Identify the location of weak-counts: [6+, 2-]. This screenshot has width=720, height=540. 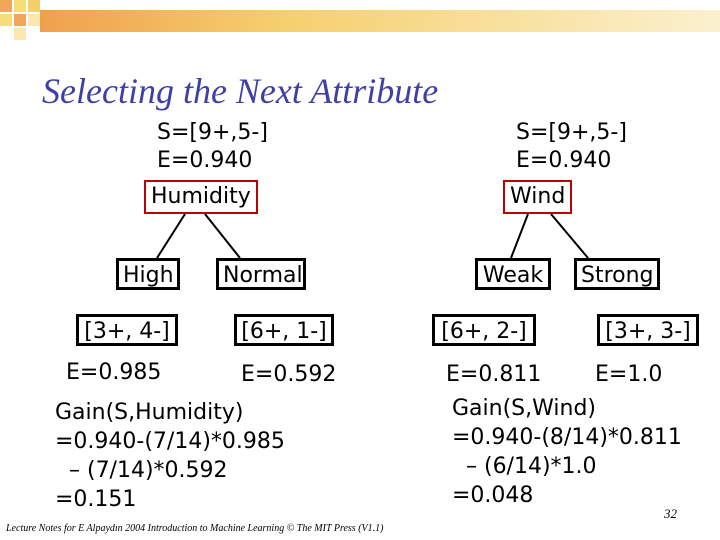
(484, 330).